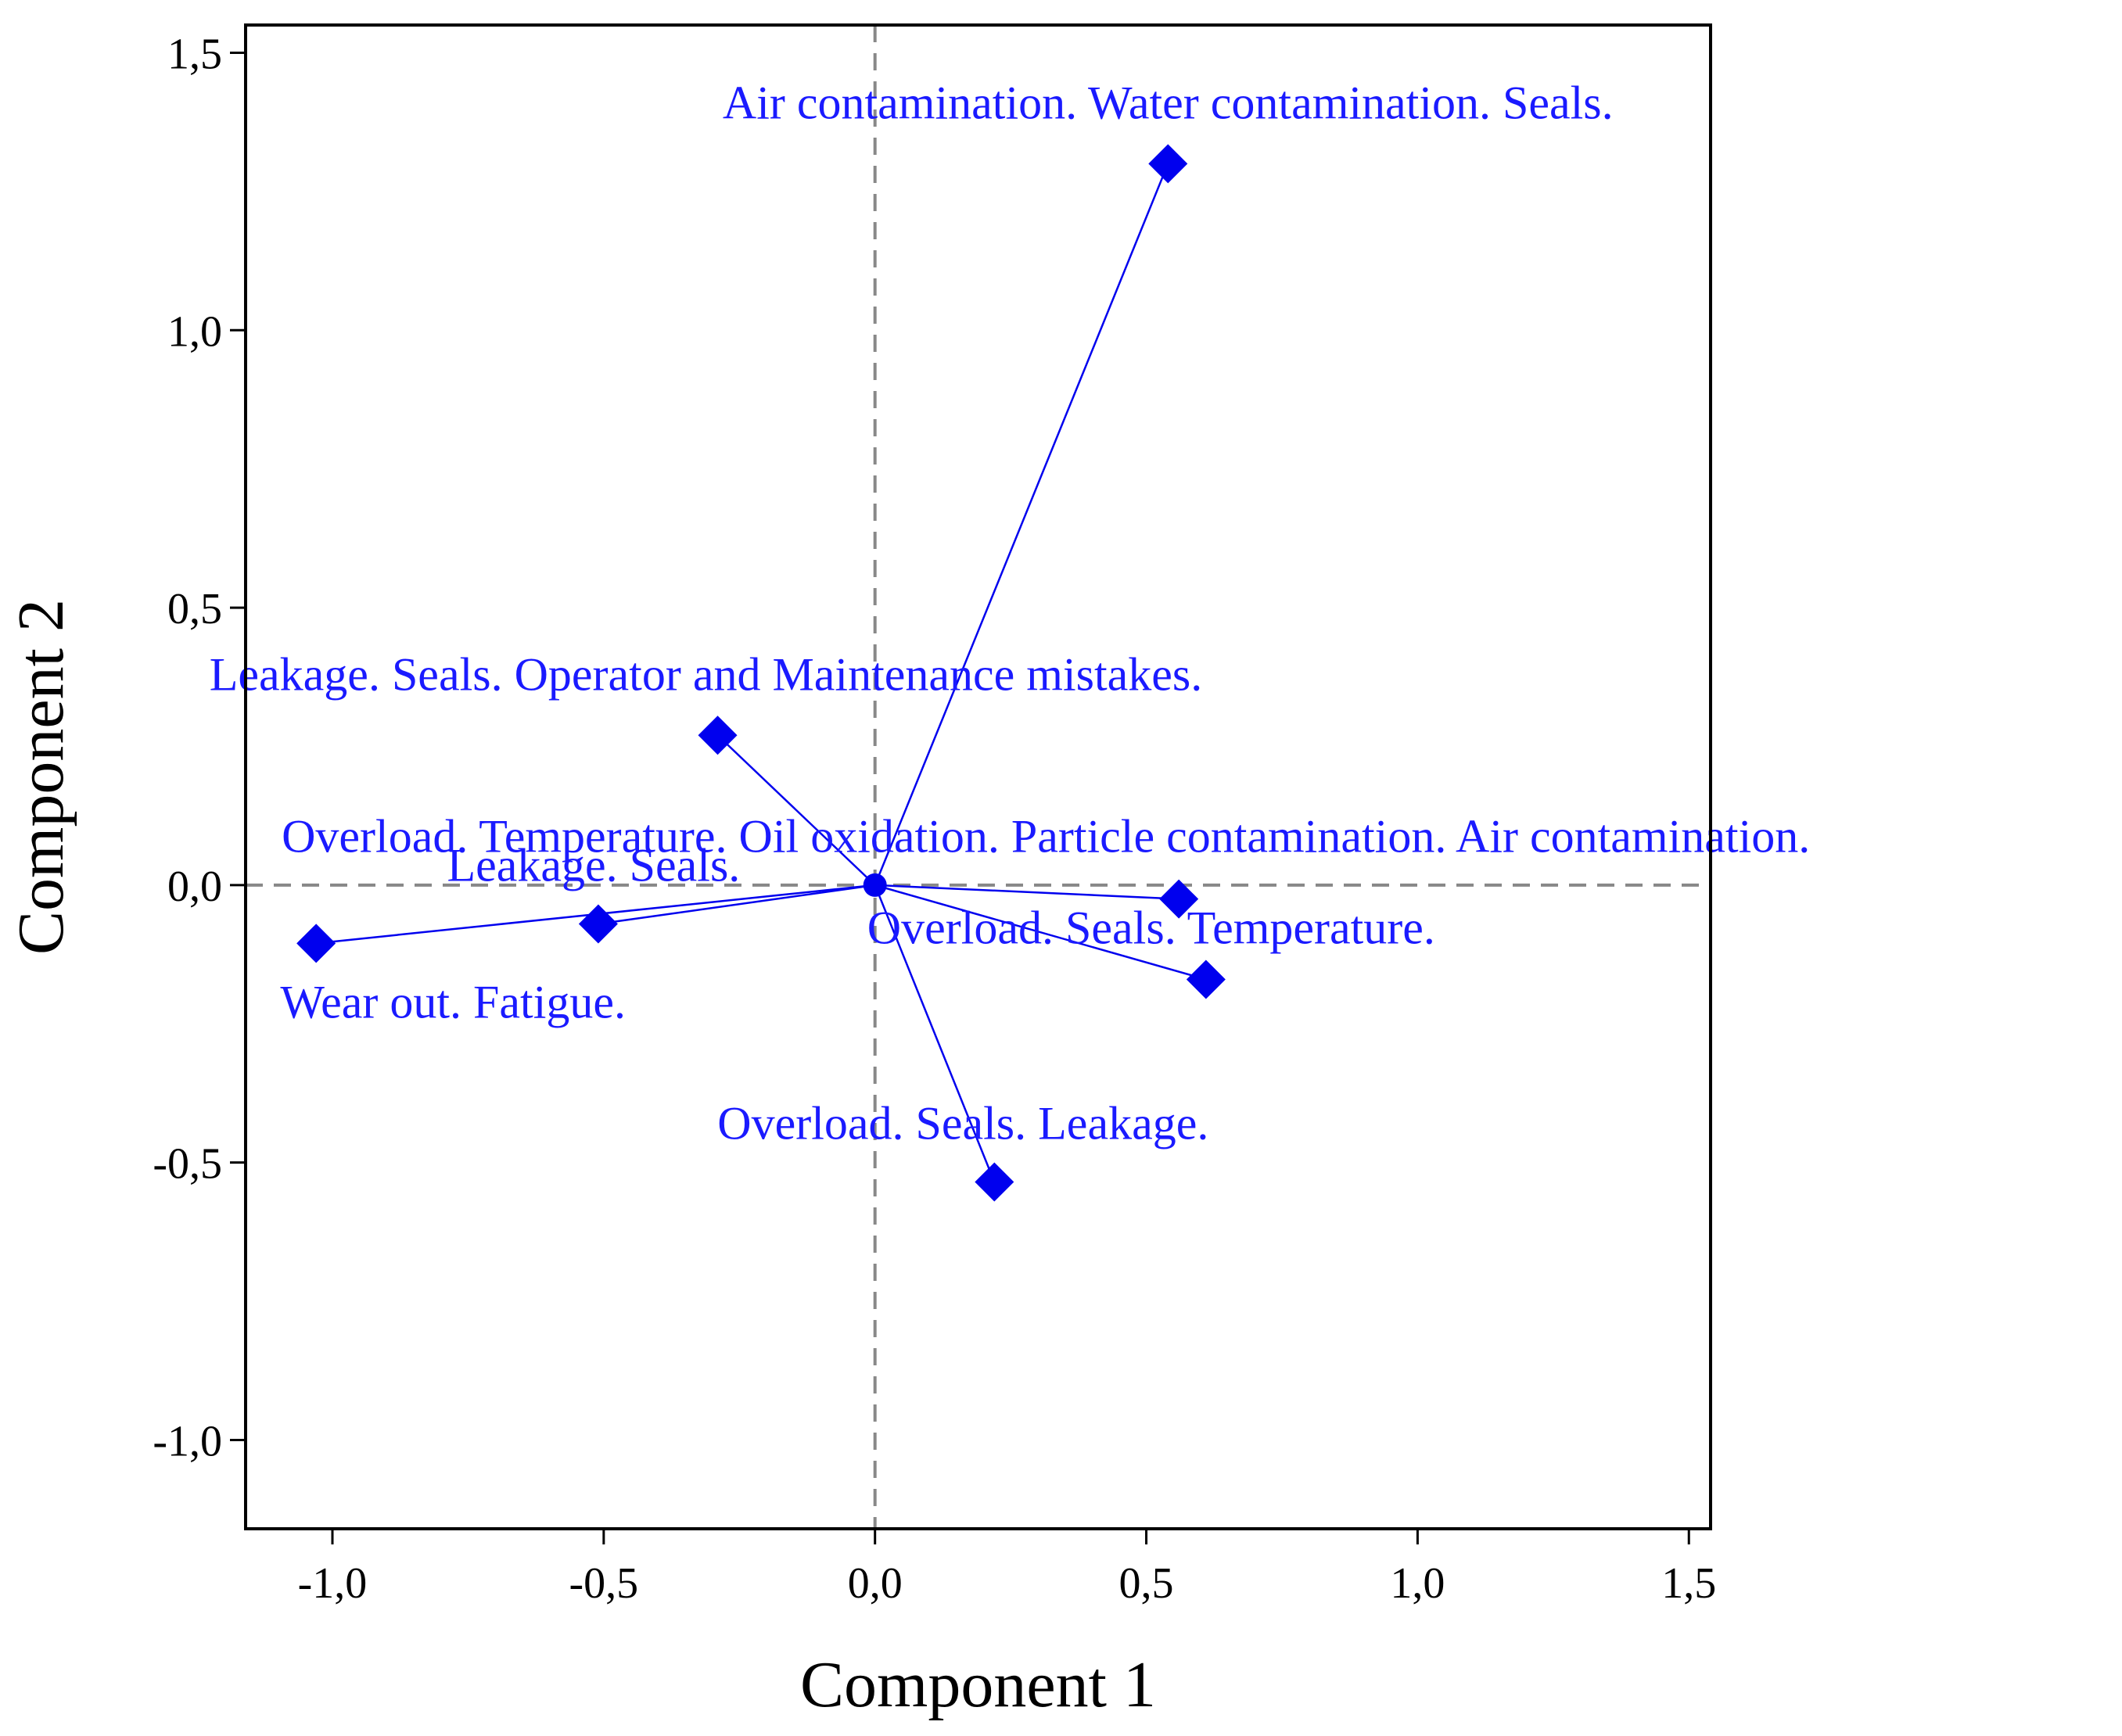  Describe the element at coordinates (1688, 1584) in the screenshot. I see `x-tick-label: 1,5` at that location.